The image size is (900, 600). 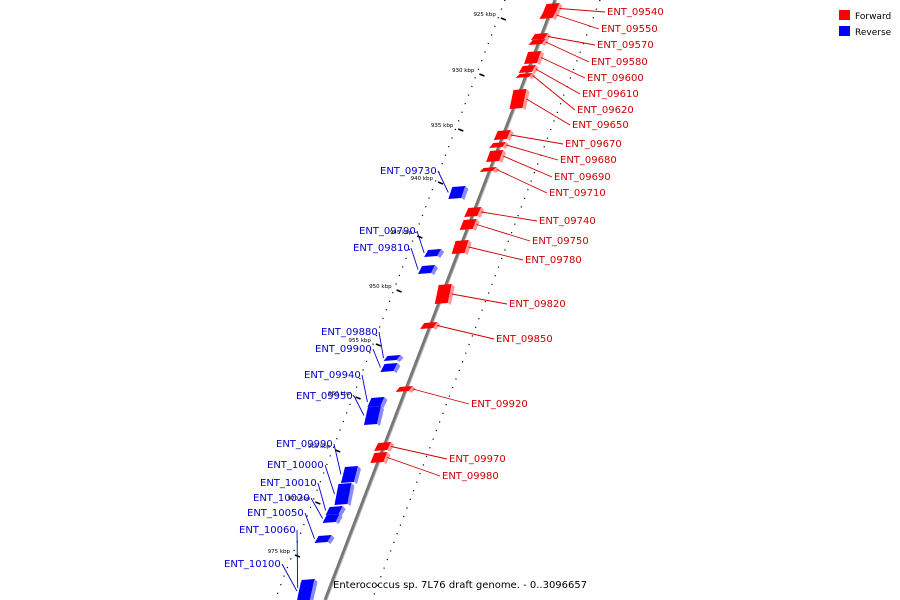 What do you see at coordinates (387, 231) in the screenshot?
I see `reverse-gene-label: ENT_09790` at bounding box center [387, 231].